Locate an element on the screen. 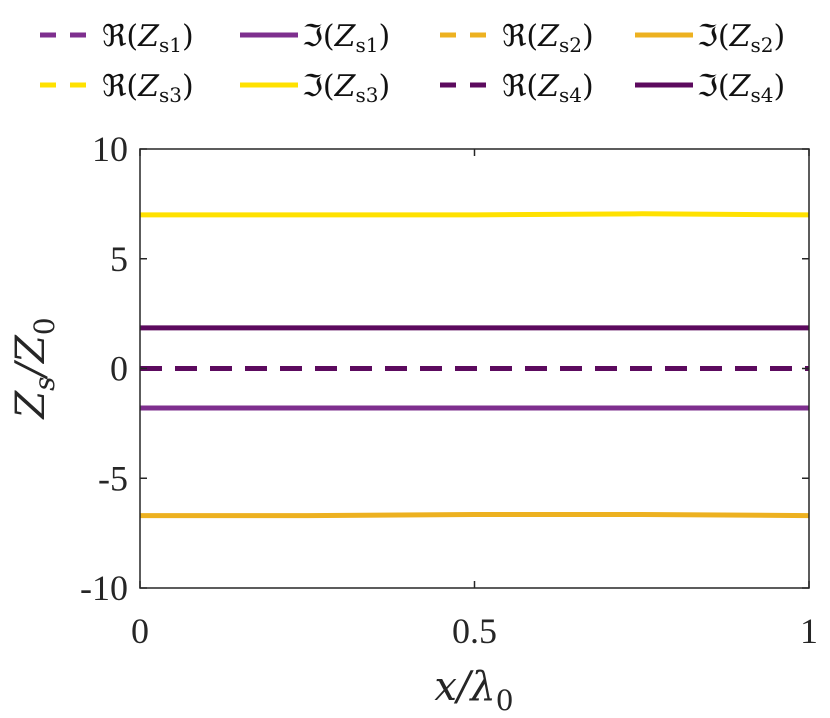  legend-item: ℑ(Zs3) is located at coordinates (315, 88).